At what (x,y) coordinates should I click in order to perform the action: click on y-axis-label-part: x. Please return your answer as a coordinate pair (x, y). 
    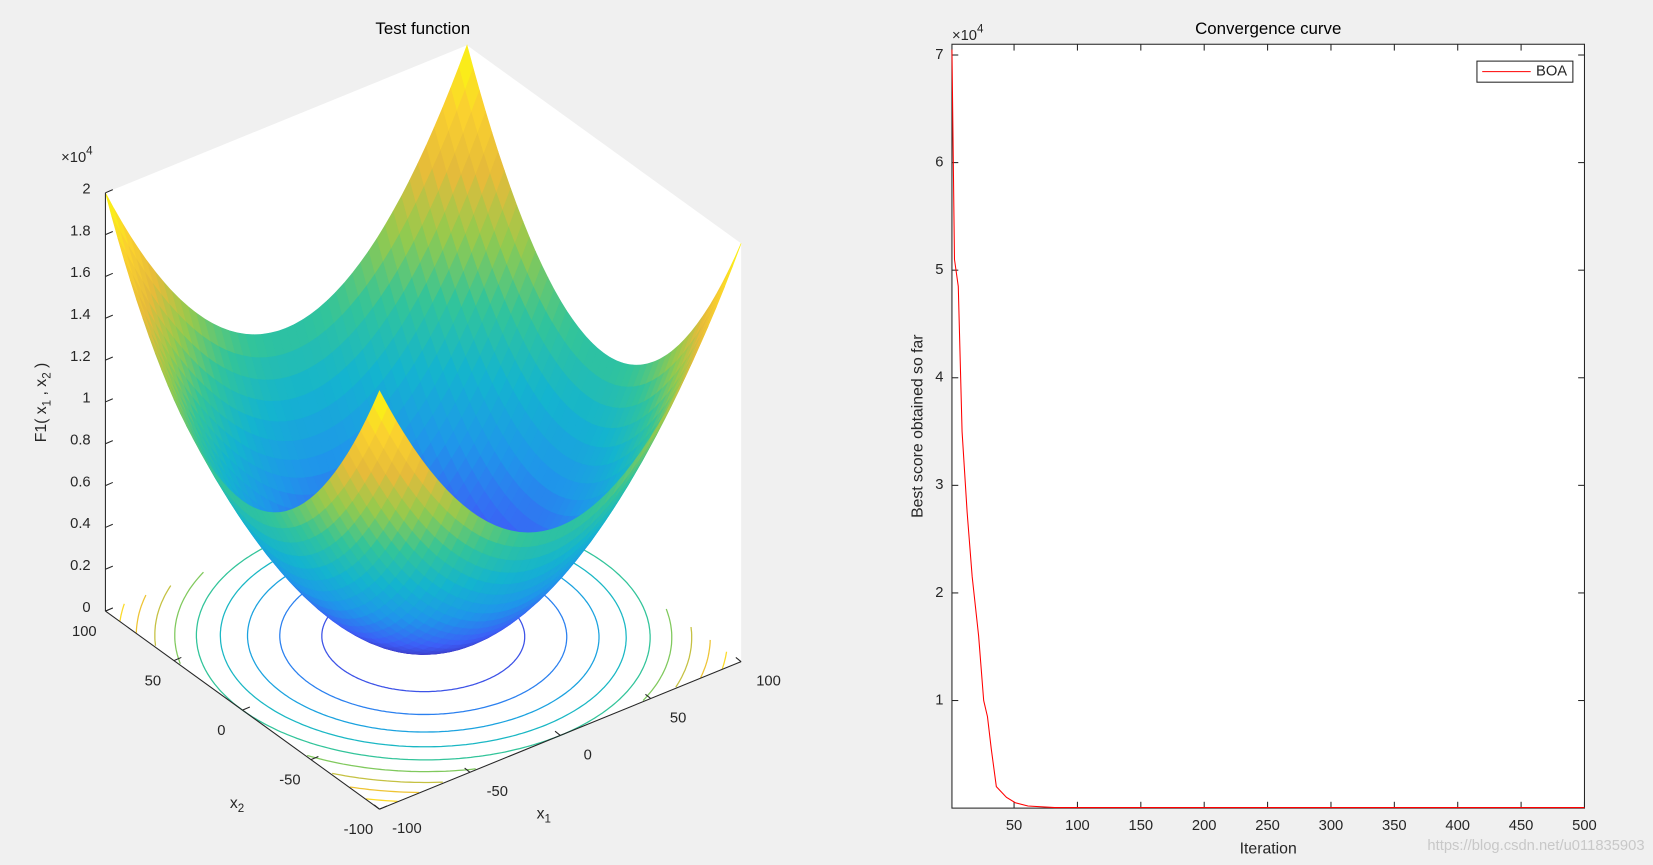
    Looking at the image, I should click on (234, 803).